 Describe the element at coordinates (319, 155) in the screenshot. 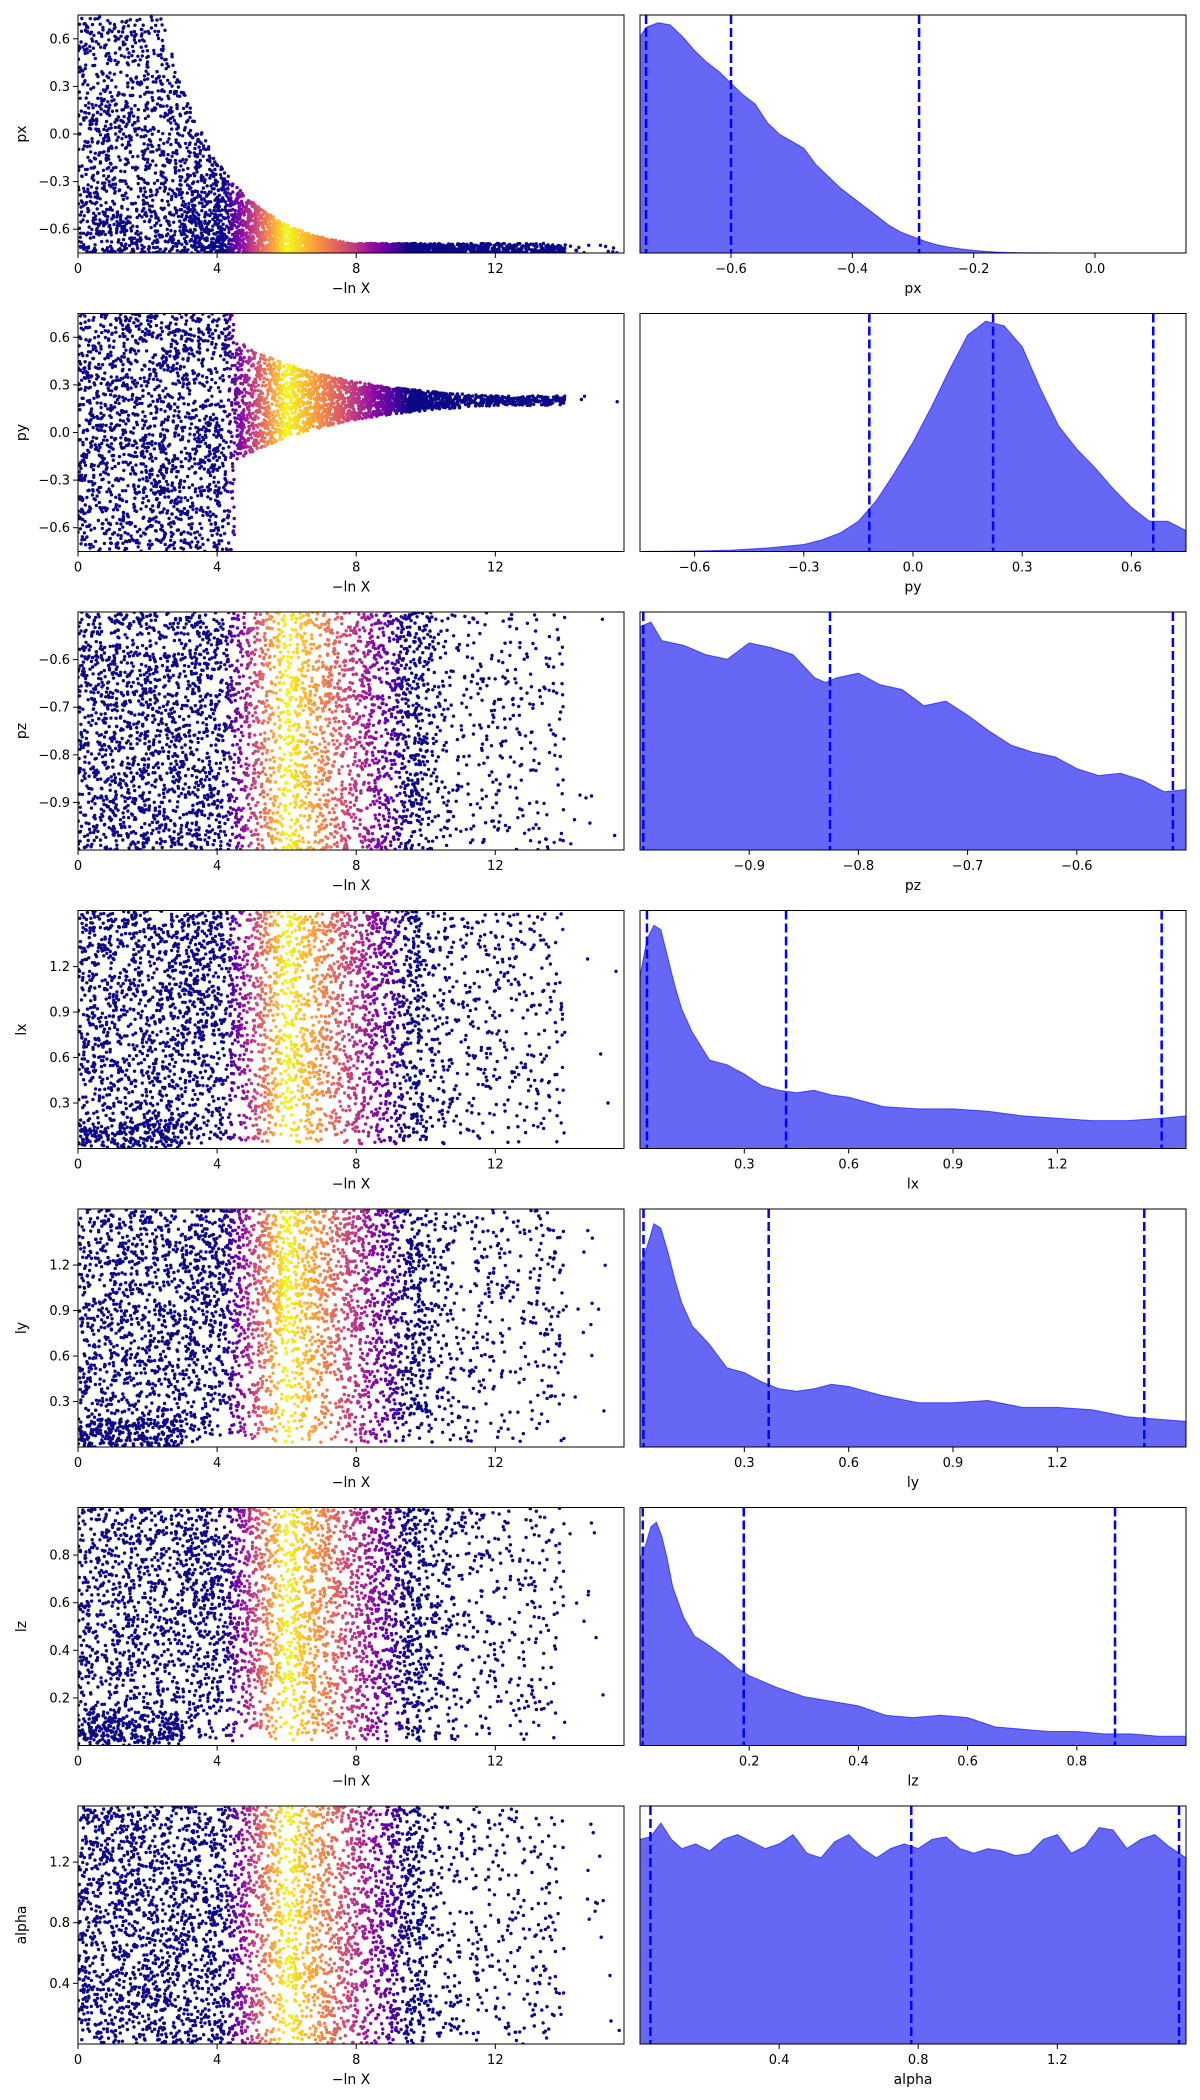

I see `px-trace-panel: 0 4 8 12−0.6−0.30.00.30.6−ln Xpx` at that location.